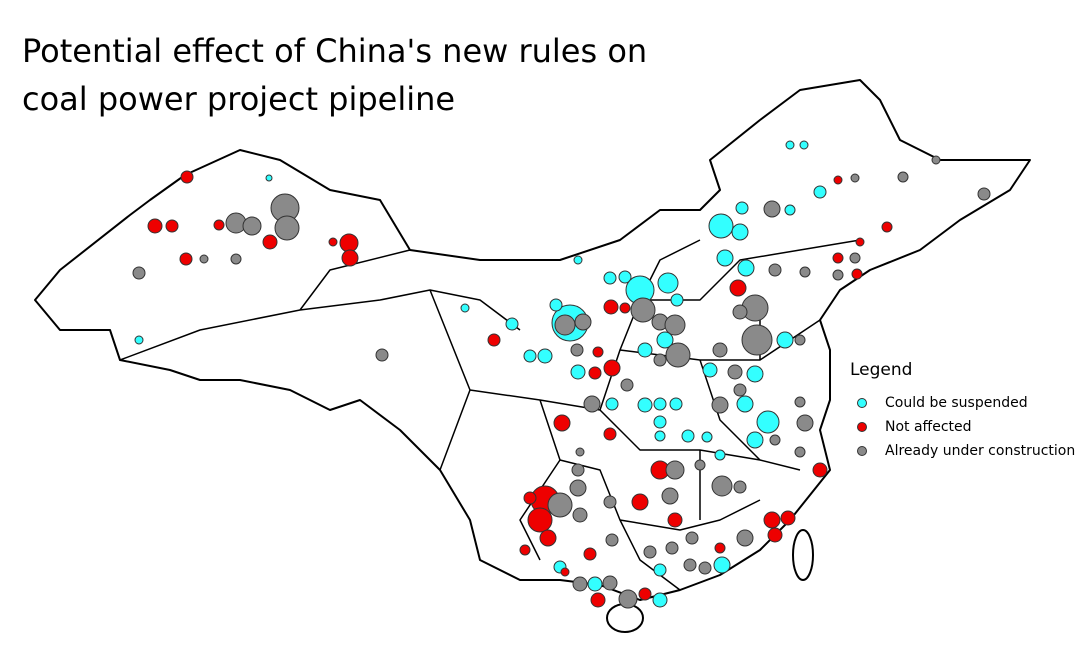  I want to click on hainan, so click(625, 618).